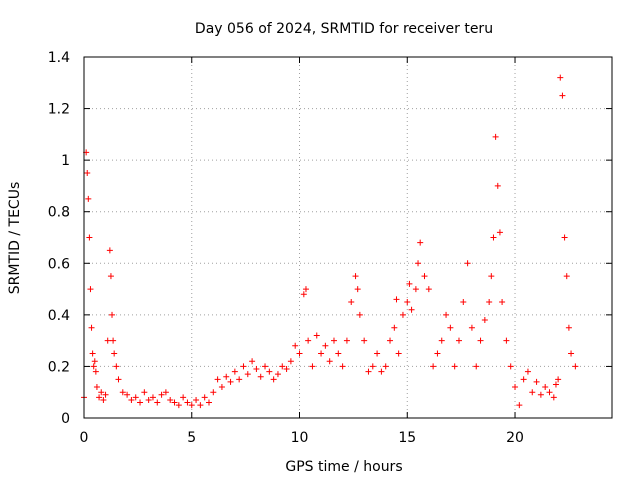  I want to click on y-tick-label: 1.4, so click(59, 58).